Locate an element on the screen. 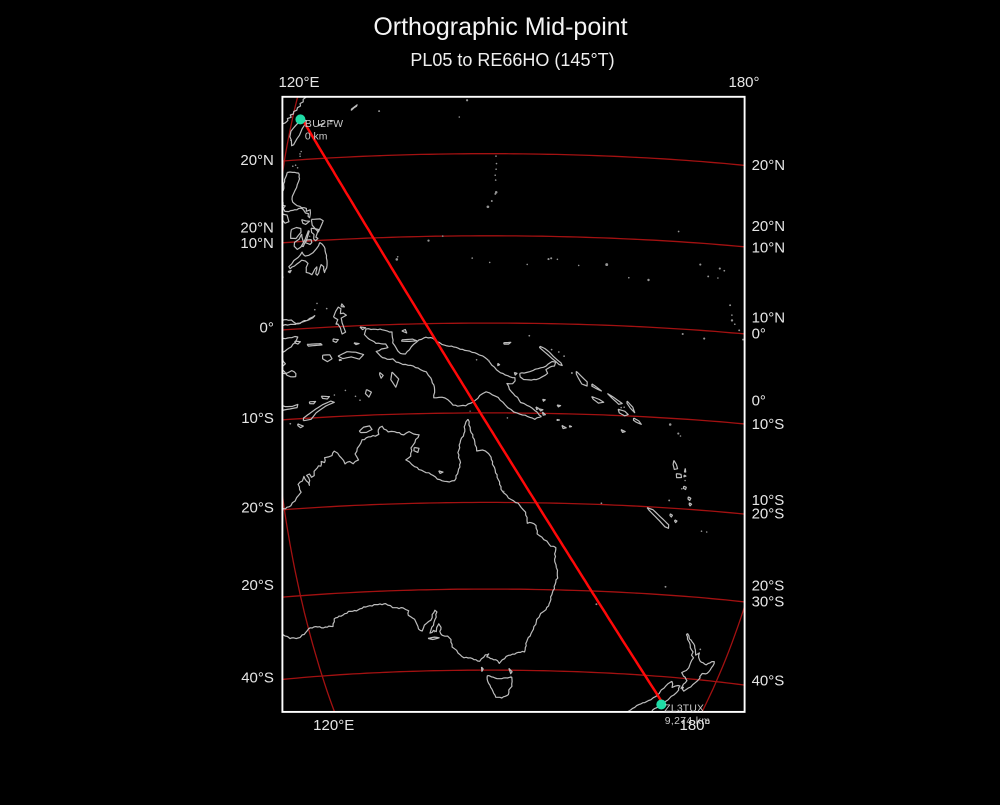 The height and width of the screenshot is (805, 1000). svg-text: BU2FW is located at coordinates (324, 124).